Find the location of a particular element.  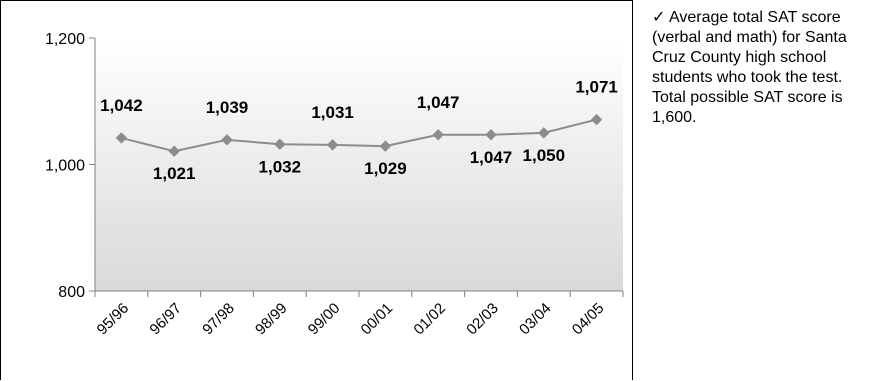

data-label: 1,039 is located at coordinates (227, 107).